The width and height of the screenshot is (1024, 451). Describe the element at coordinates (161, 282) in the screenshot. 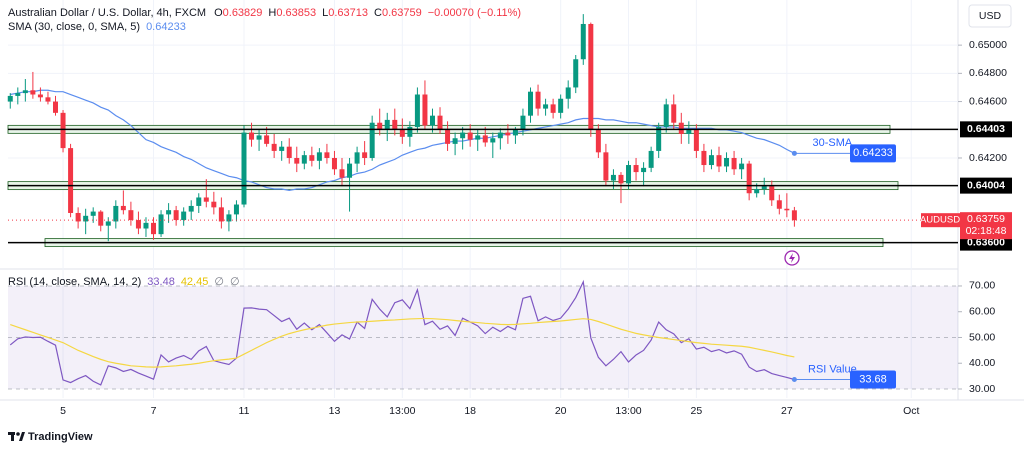

I see `rsi-value: 33.48` at that location.